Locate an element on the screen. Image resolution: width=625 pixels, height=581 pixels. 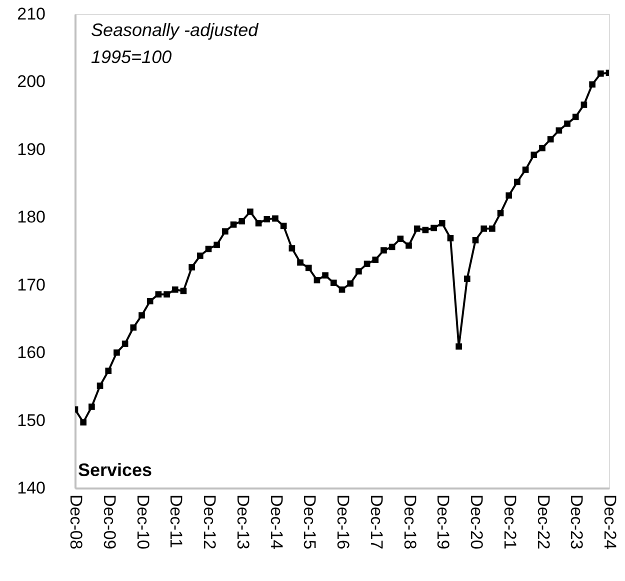
y-tick-label: 150 is located at coordinates (31, 420).